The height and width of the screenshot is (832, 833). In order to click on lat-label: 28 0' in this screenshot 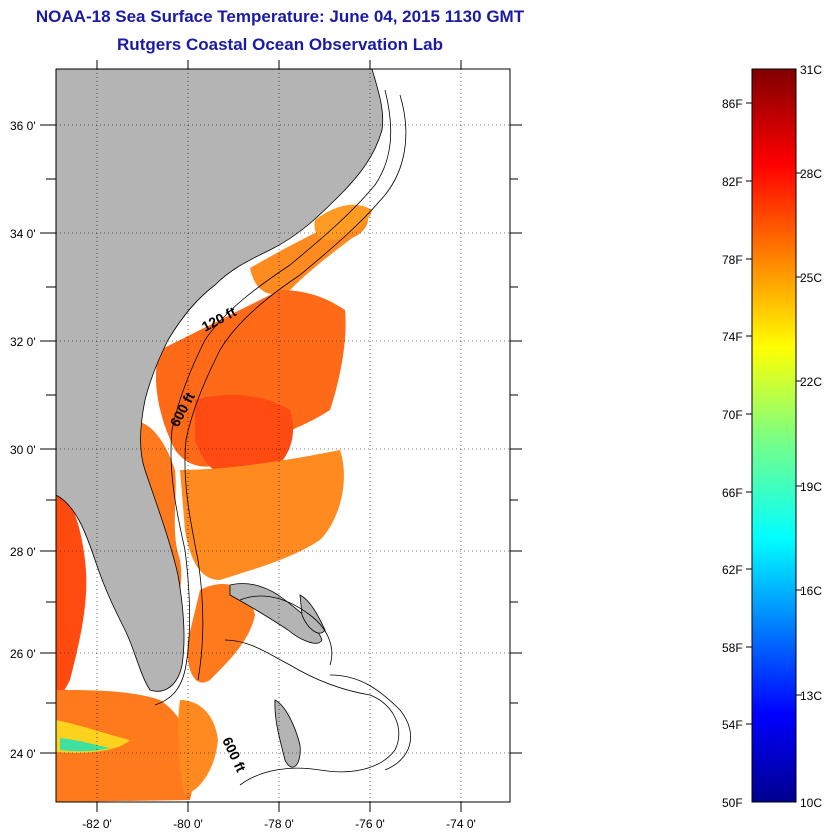, I will do `click(23, 552)`.